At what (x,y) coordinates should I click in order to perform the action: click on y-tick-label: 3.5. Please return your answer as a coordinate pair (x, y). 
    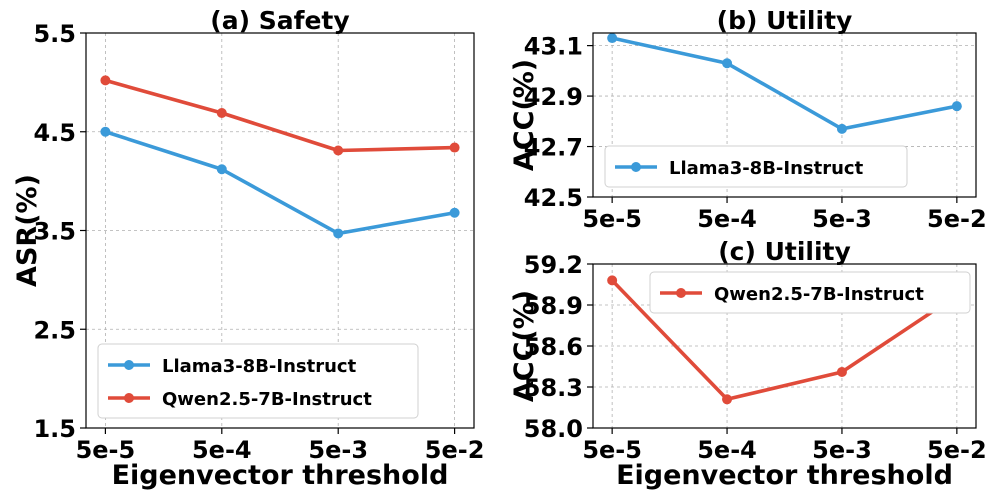
    Looking at the image, I should click on (54, 232).